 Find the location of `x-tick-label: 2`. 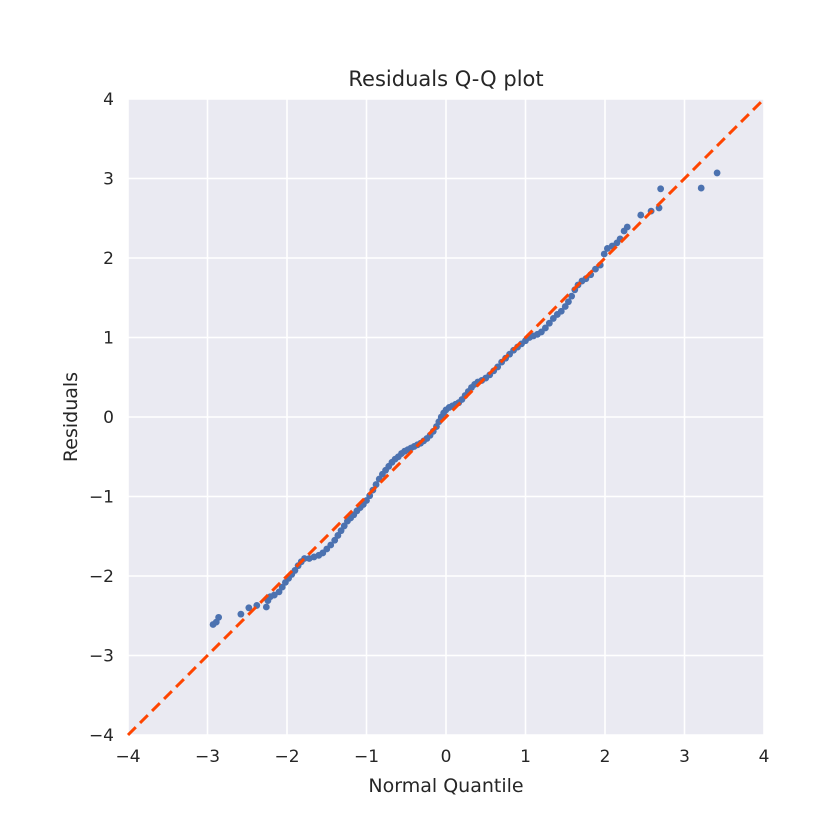

x-tick-label: 2 is located at coordinates (605, 757).